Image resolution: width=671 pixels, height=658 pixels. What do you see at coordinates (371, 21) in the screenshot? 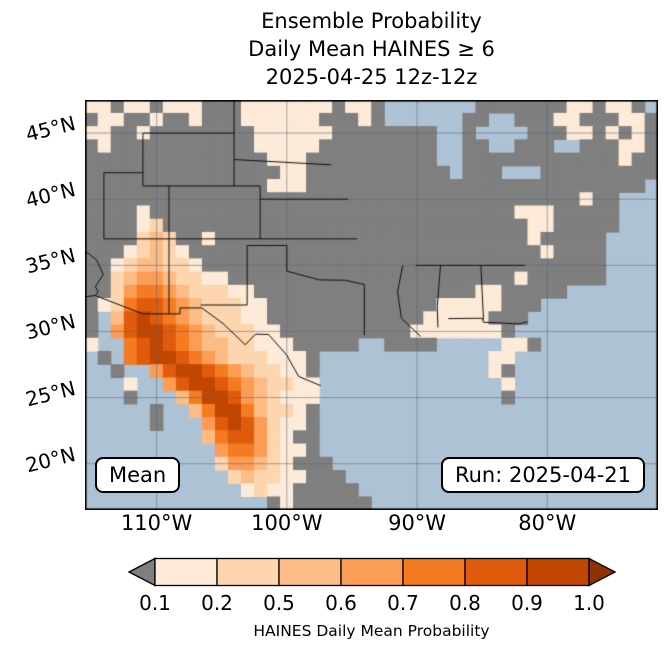
I see `chart-title-line-1: Ensemble Probability` at bounding box center [371, 21].